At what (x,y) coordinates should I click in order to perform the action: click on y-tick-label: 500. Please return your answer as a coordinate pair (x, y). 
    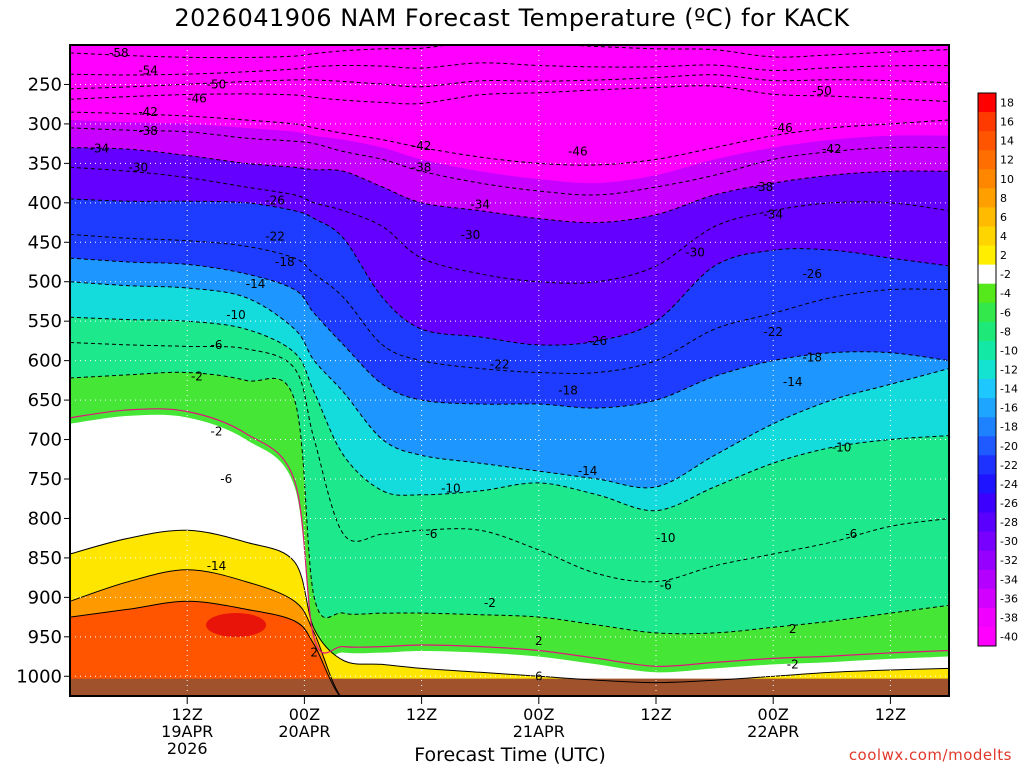
    Looking at the image, I should click on (45, 282).